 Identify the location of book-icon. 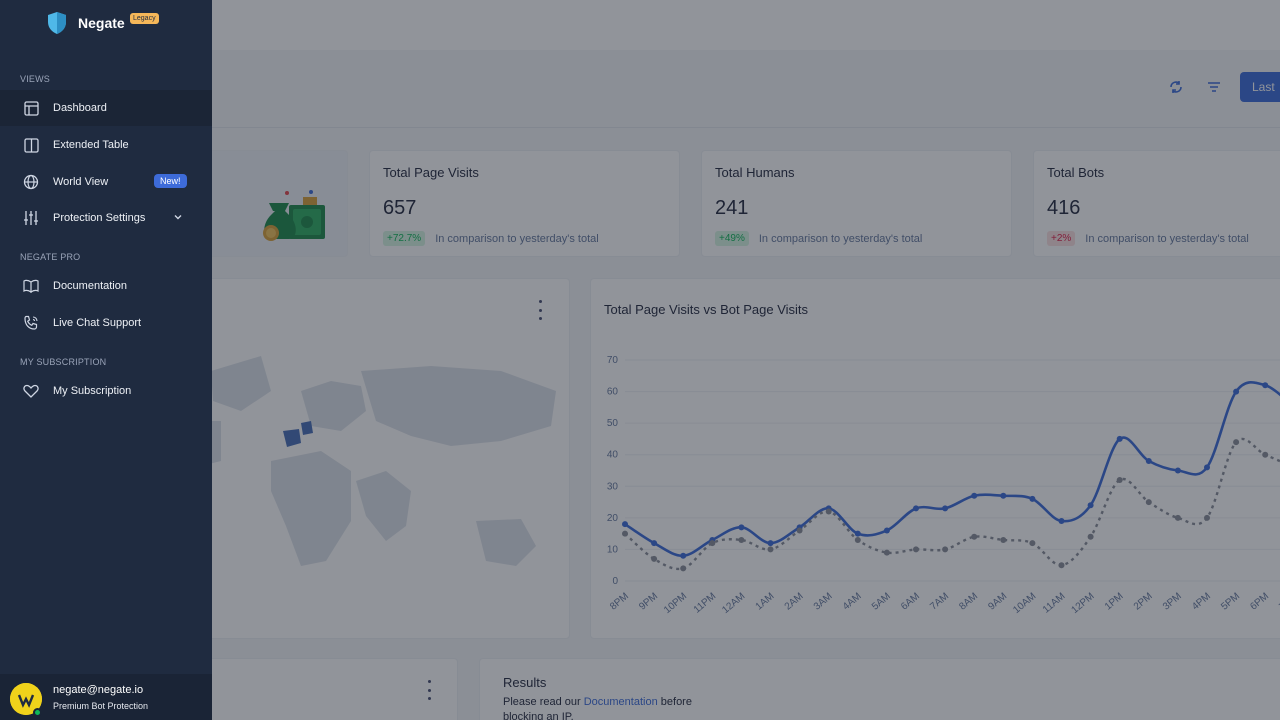
(31, 286).